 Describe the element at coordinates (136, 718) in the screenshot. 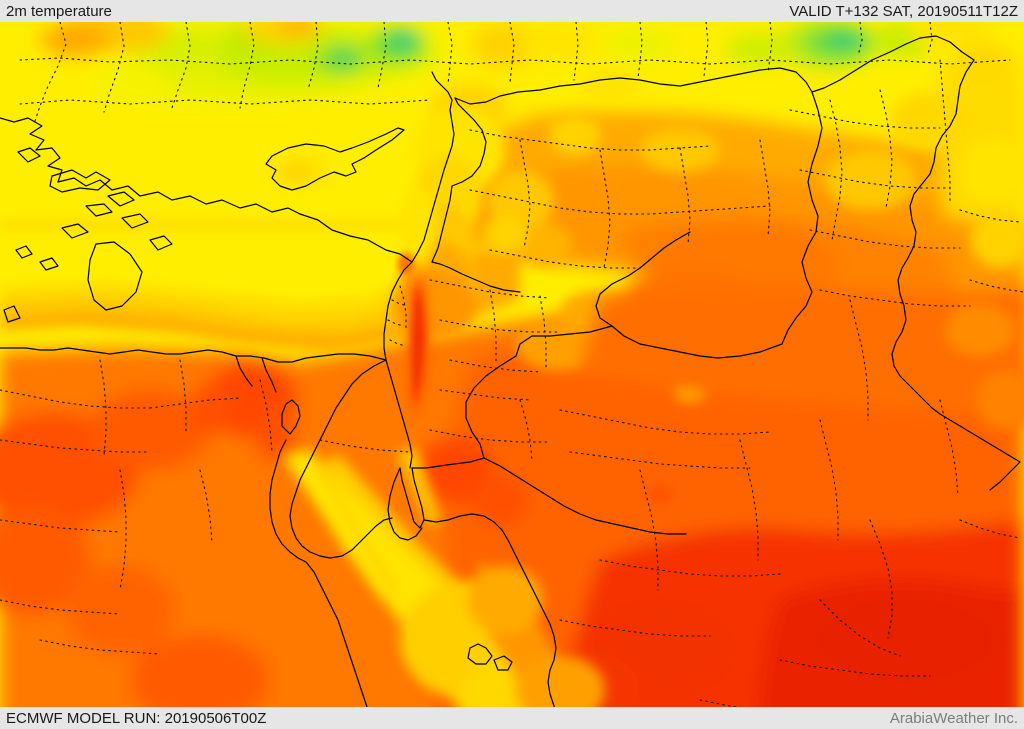

I see `model-run-label: ECMWF MODEL RUN: 20190506T00Z` at that location.